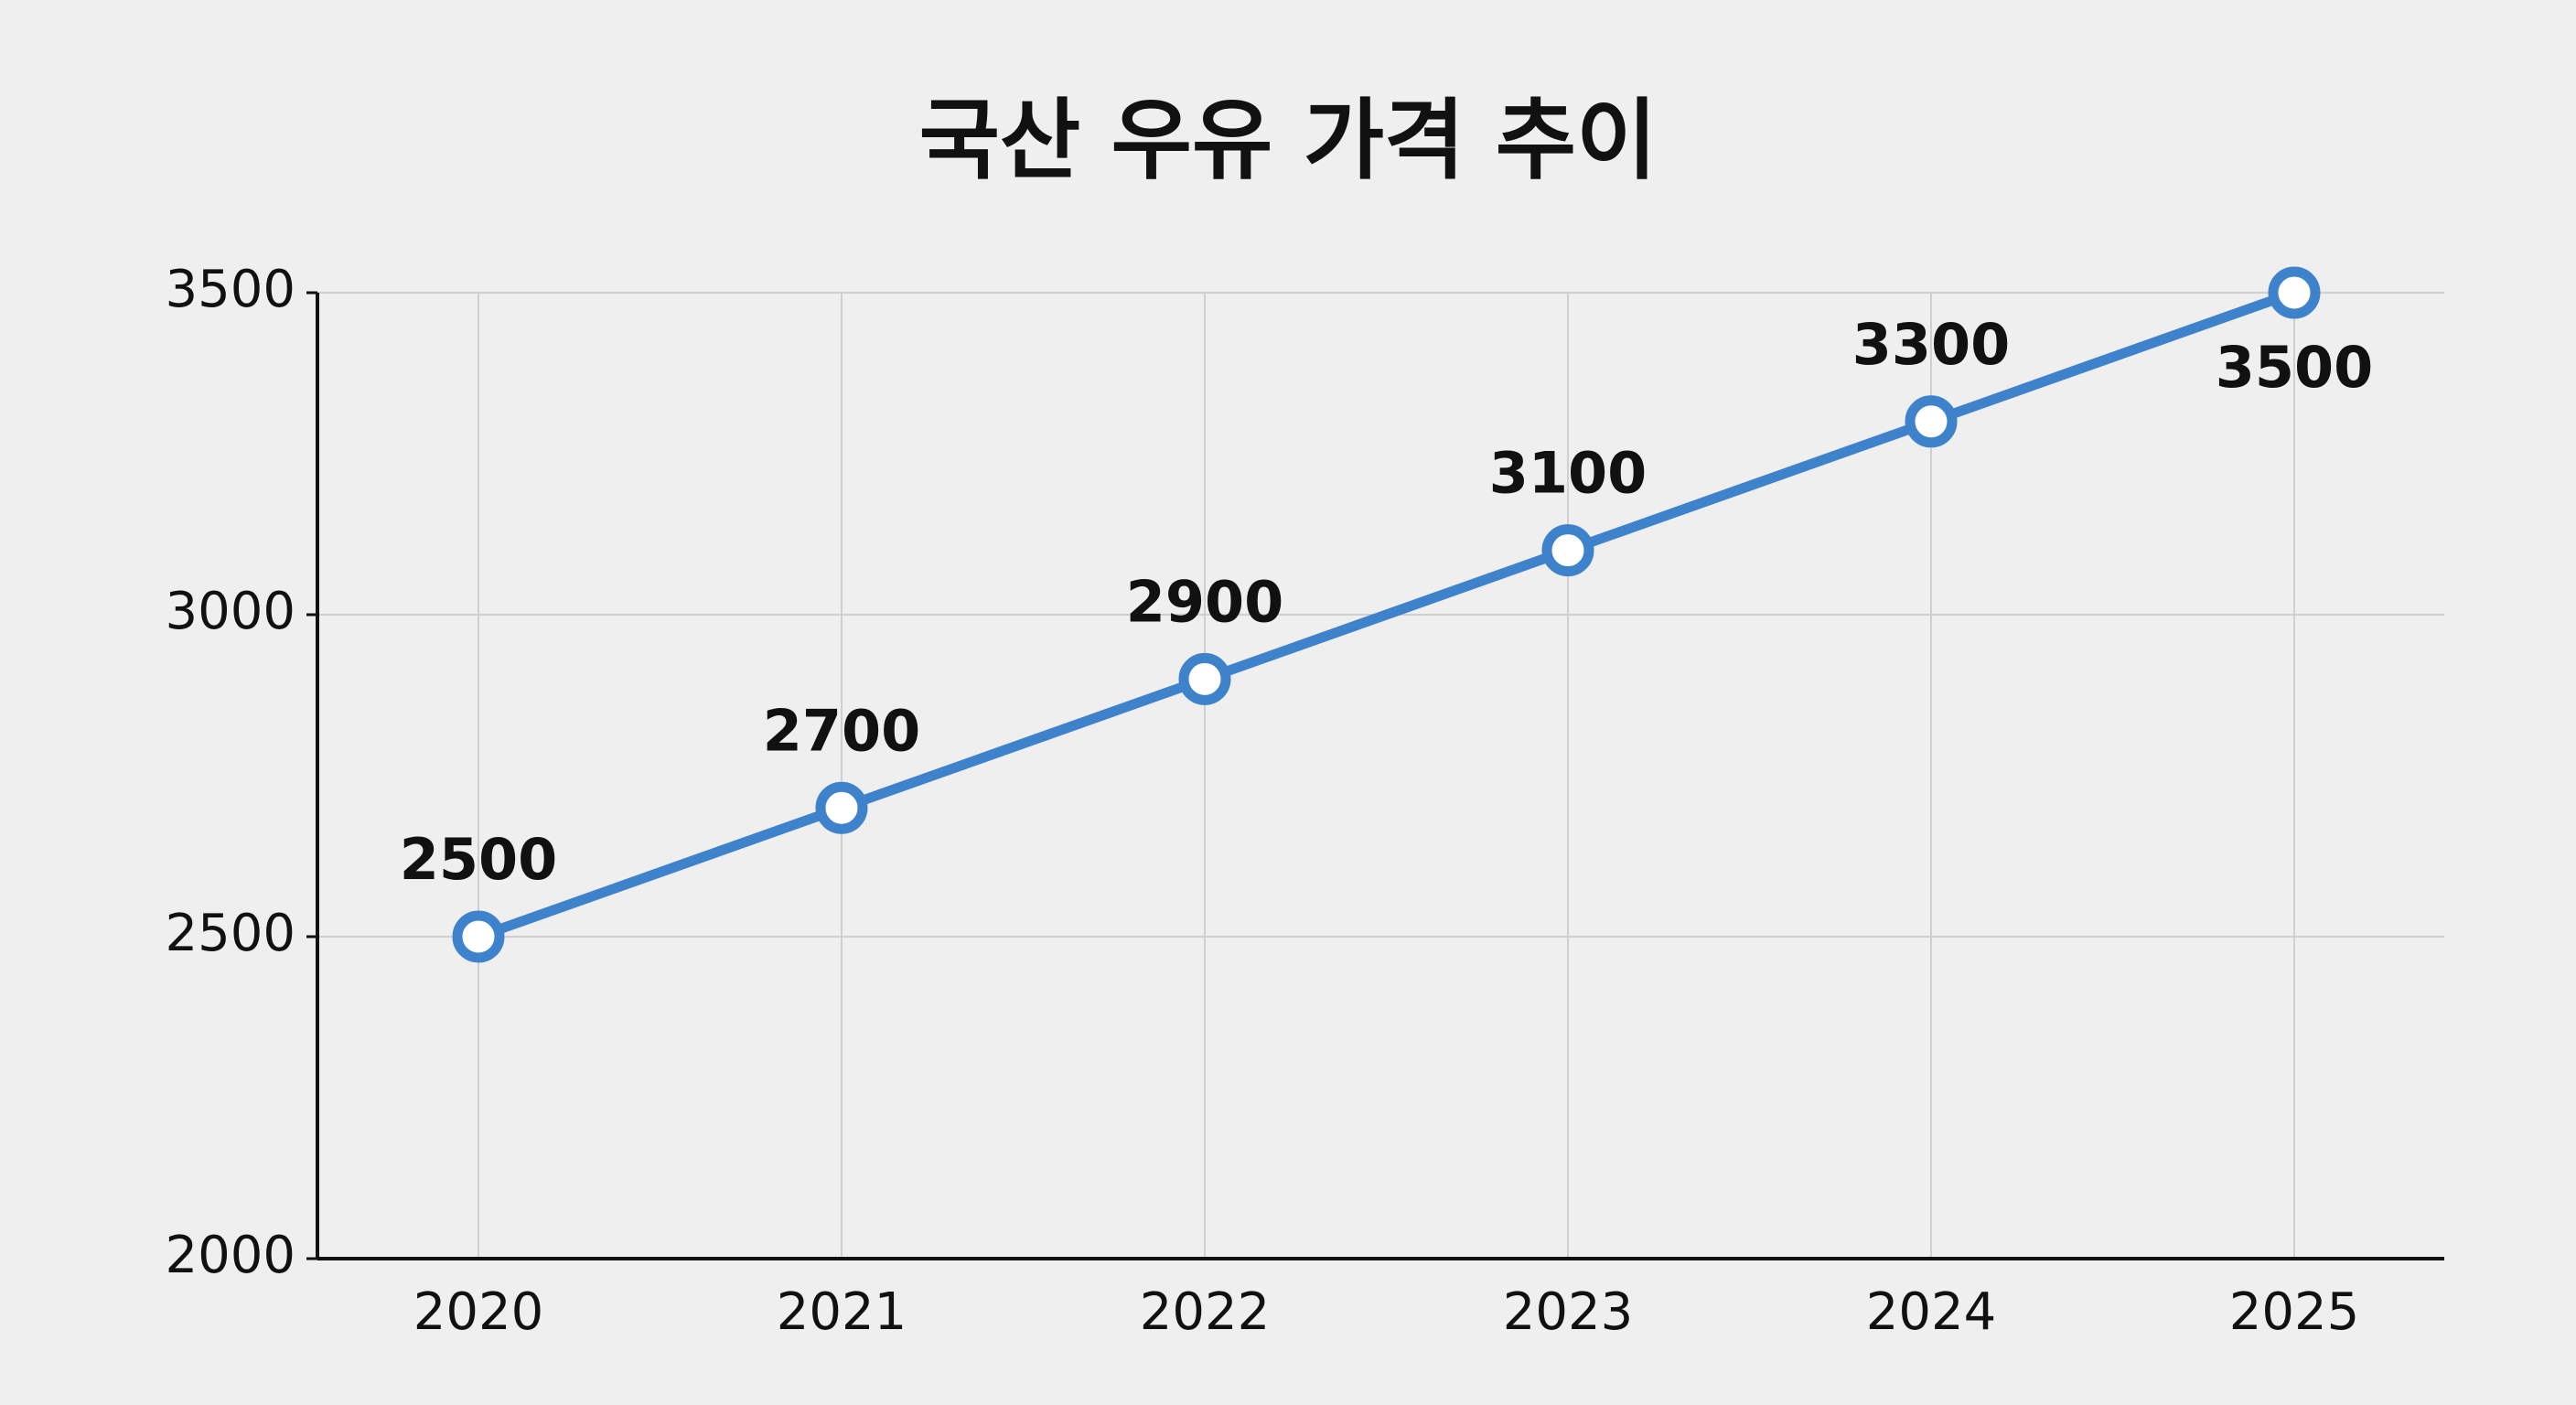 This screenshot has width=2576, height=1405. I want to click on x-tick-label: 2022, so click(1205, 1312).